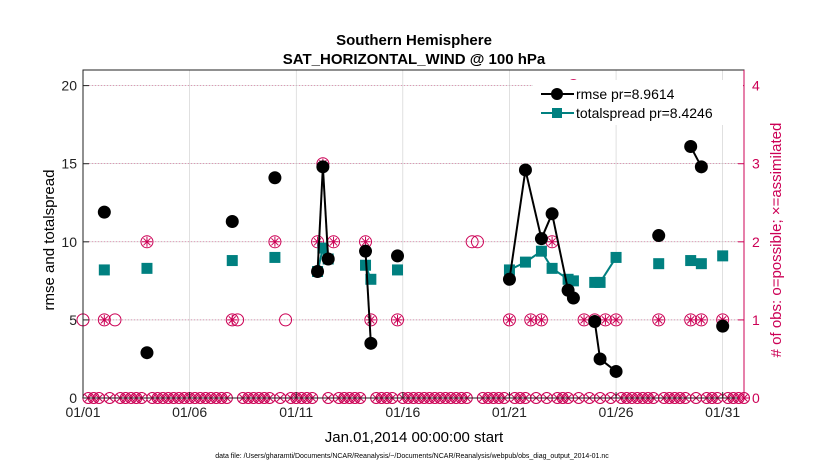 Image resolution: width=830 pixels, height=470 pixels. Describe the element at coordinates (402, 412) in the screenshot. I see `x-tick-label: 01/16` at that location.